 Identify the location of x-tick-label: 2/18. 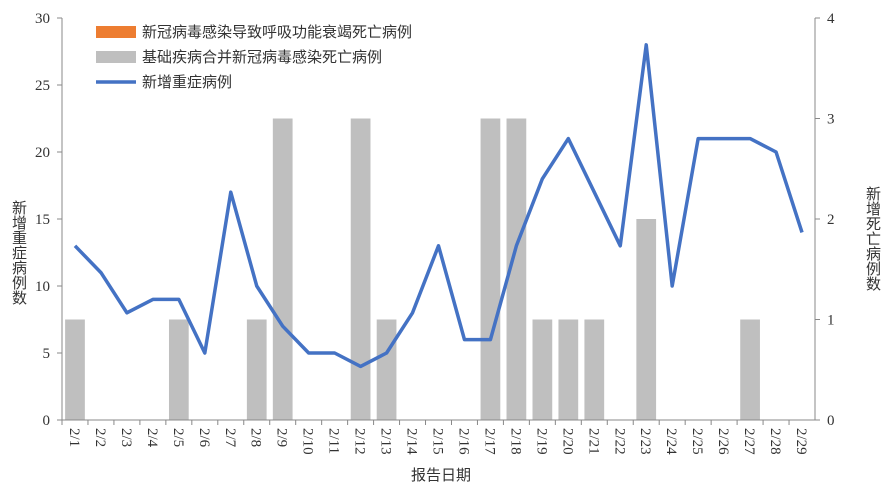
(515, 441).